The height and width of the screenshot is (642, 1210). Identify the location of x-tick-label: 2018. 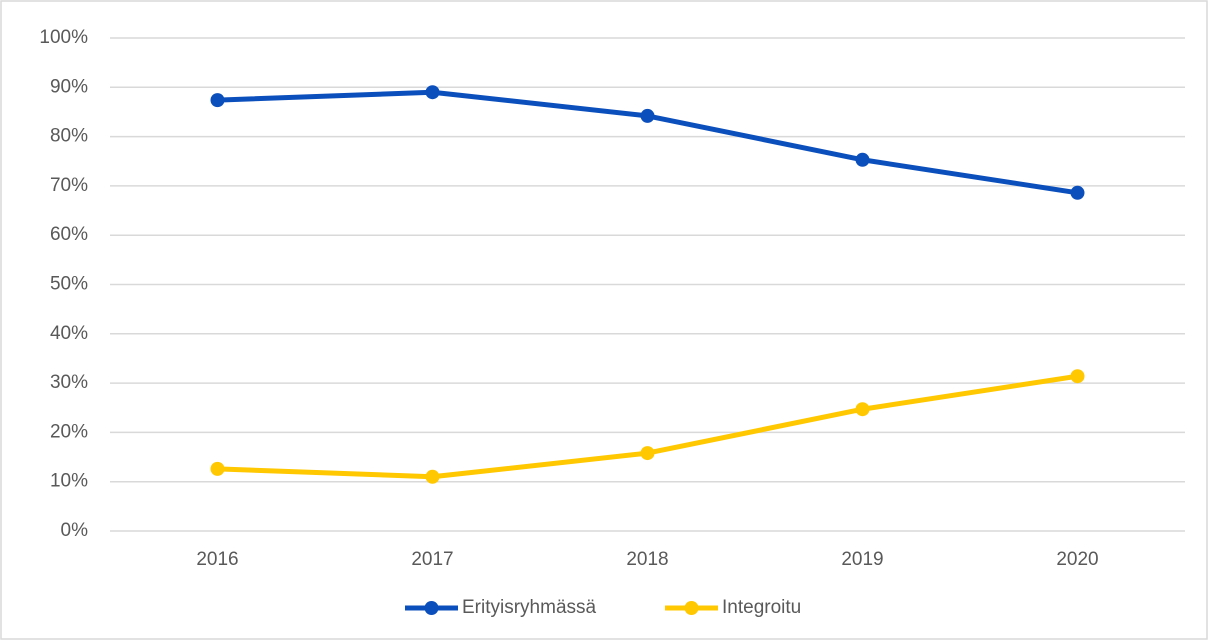
(647, 559).